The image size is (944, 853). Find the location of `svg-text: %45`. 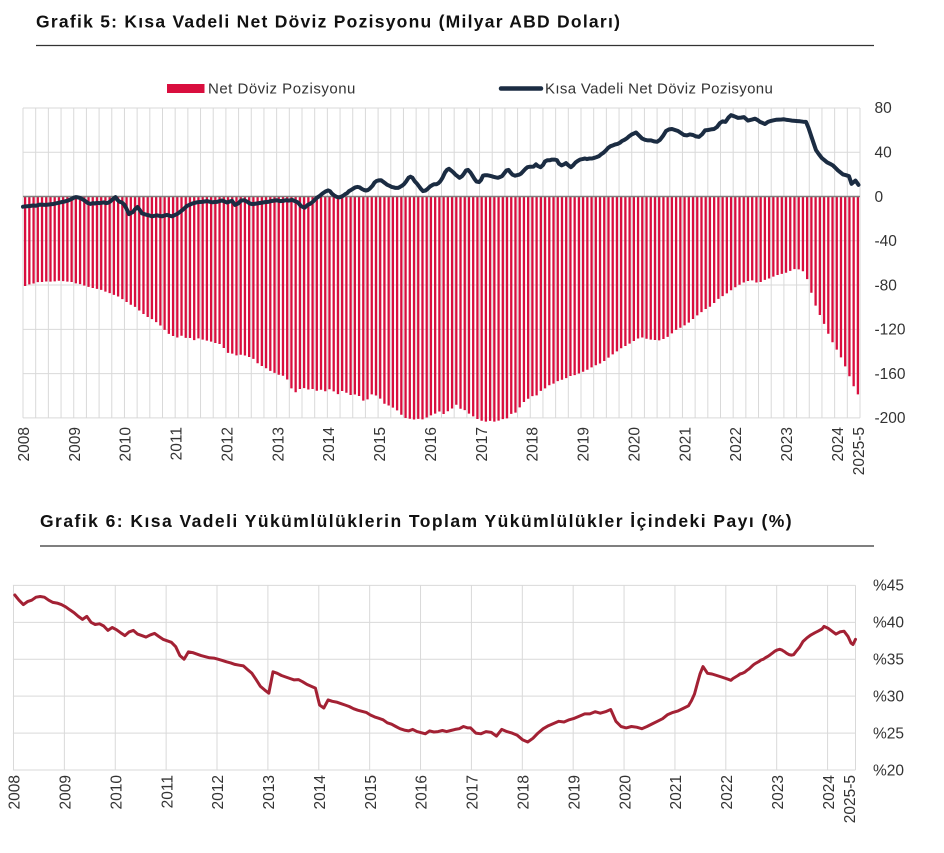

svg-text: %45 is located at coordinates (888, 586).